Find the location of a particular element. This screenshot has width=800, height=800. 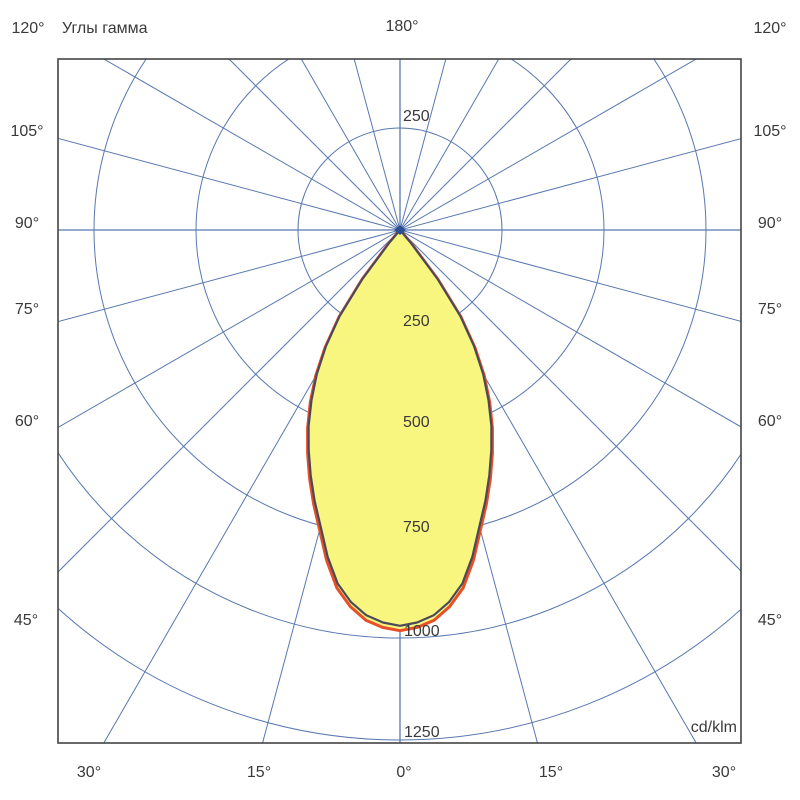

gamma-label-bottom-30L: 30° is located at coordinates (89, 772).